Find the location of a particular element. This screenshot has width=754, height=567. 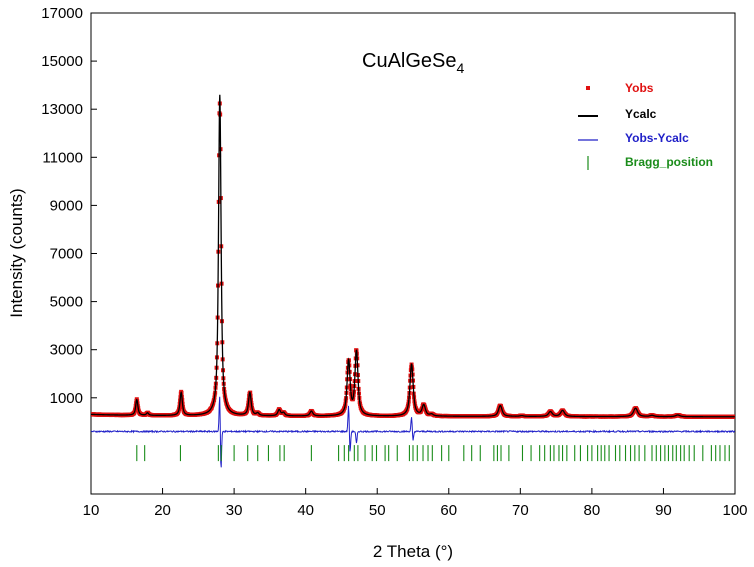

legend-label-ycalc: Ycalc is located at coordinates (641, 114).